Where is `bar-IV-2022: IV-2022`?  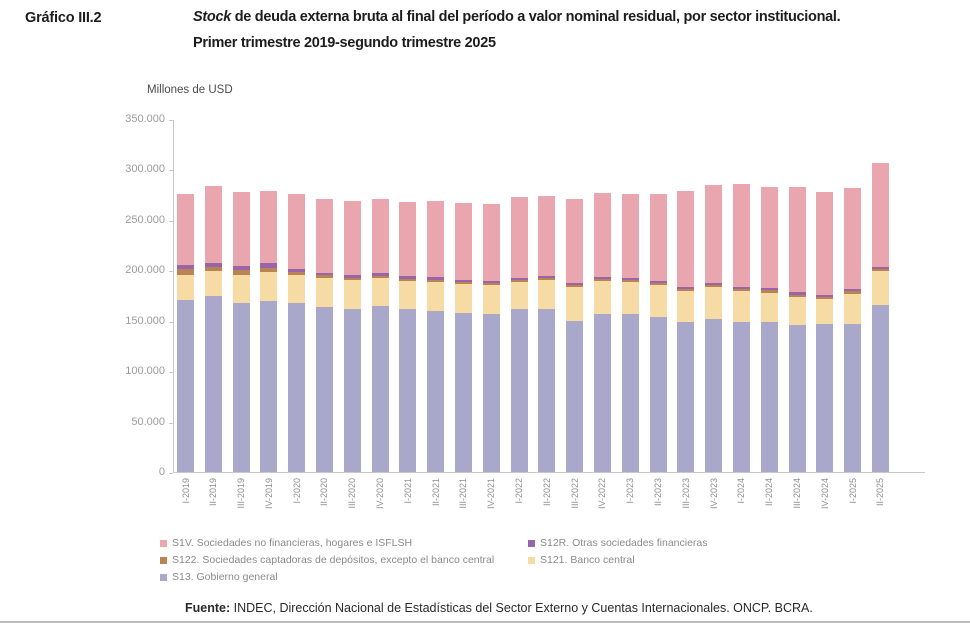 bar-IV-2022: IV-2022 is located at coordinates (602, 314).